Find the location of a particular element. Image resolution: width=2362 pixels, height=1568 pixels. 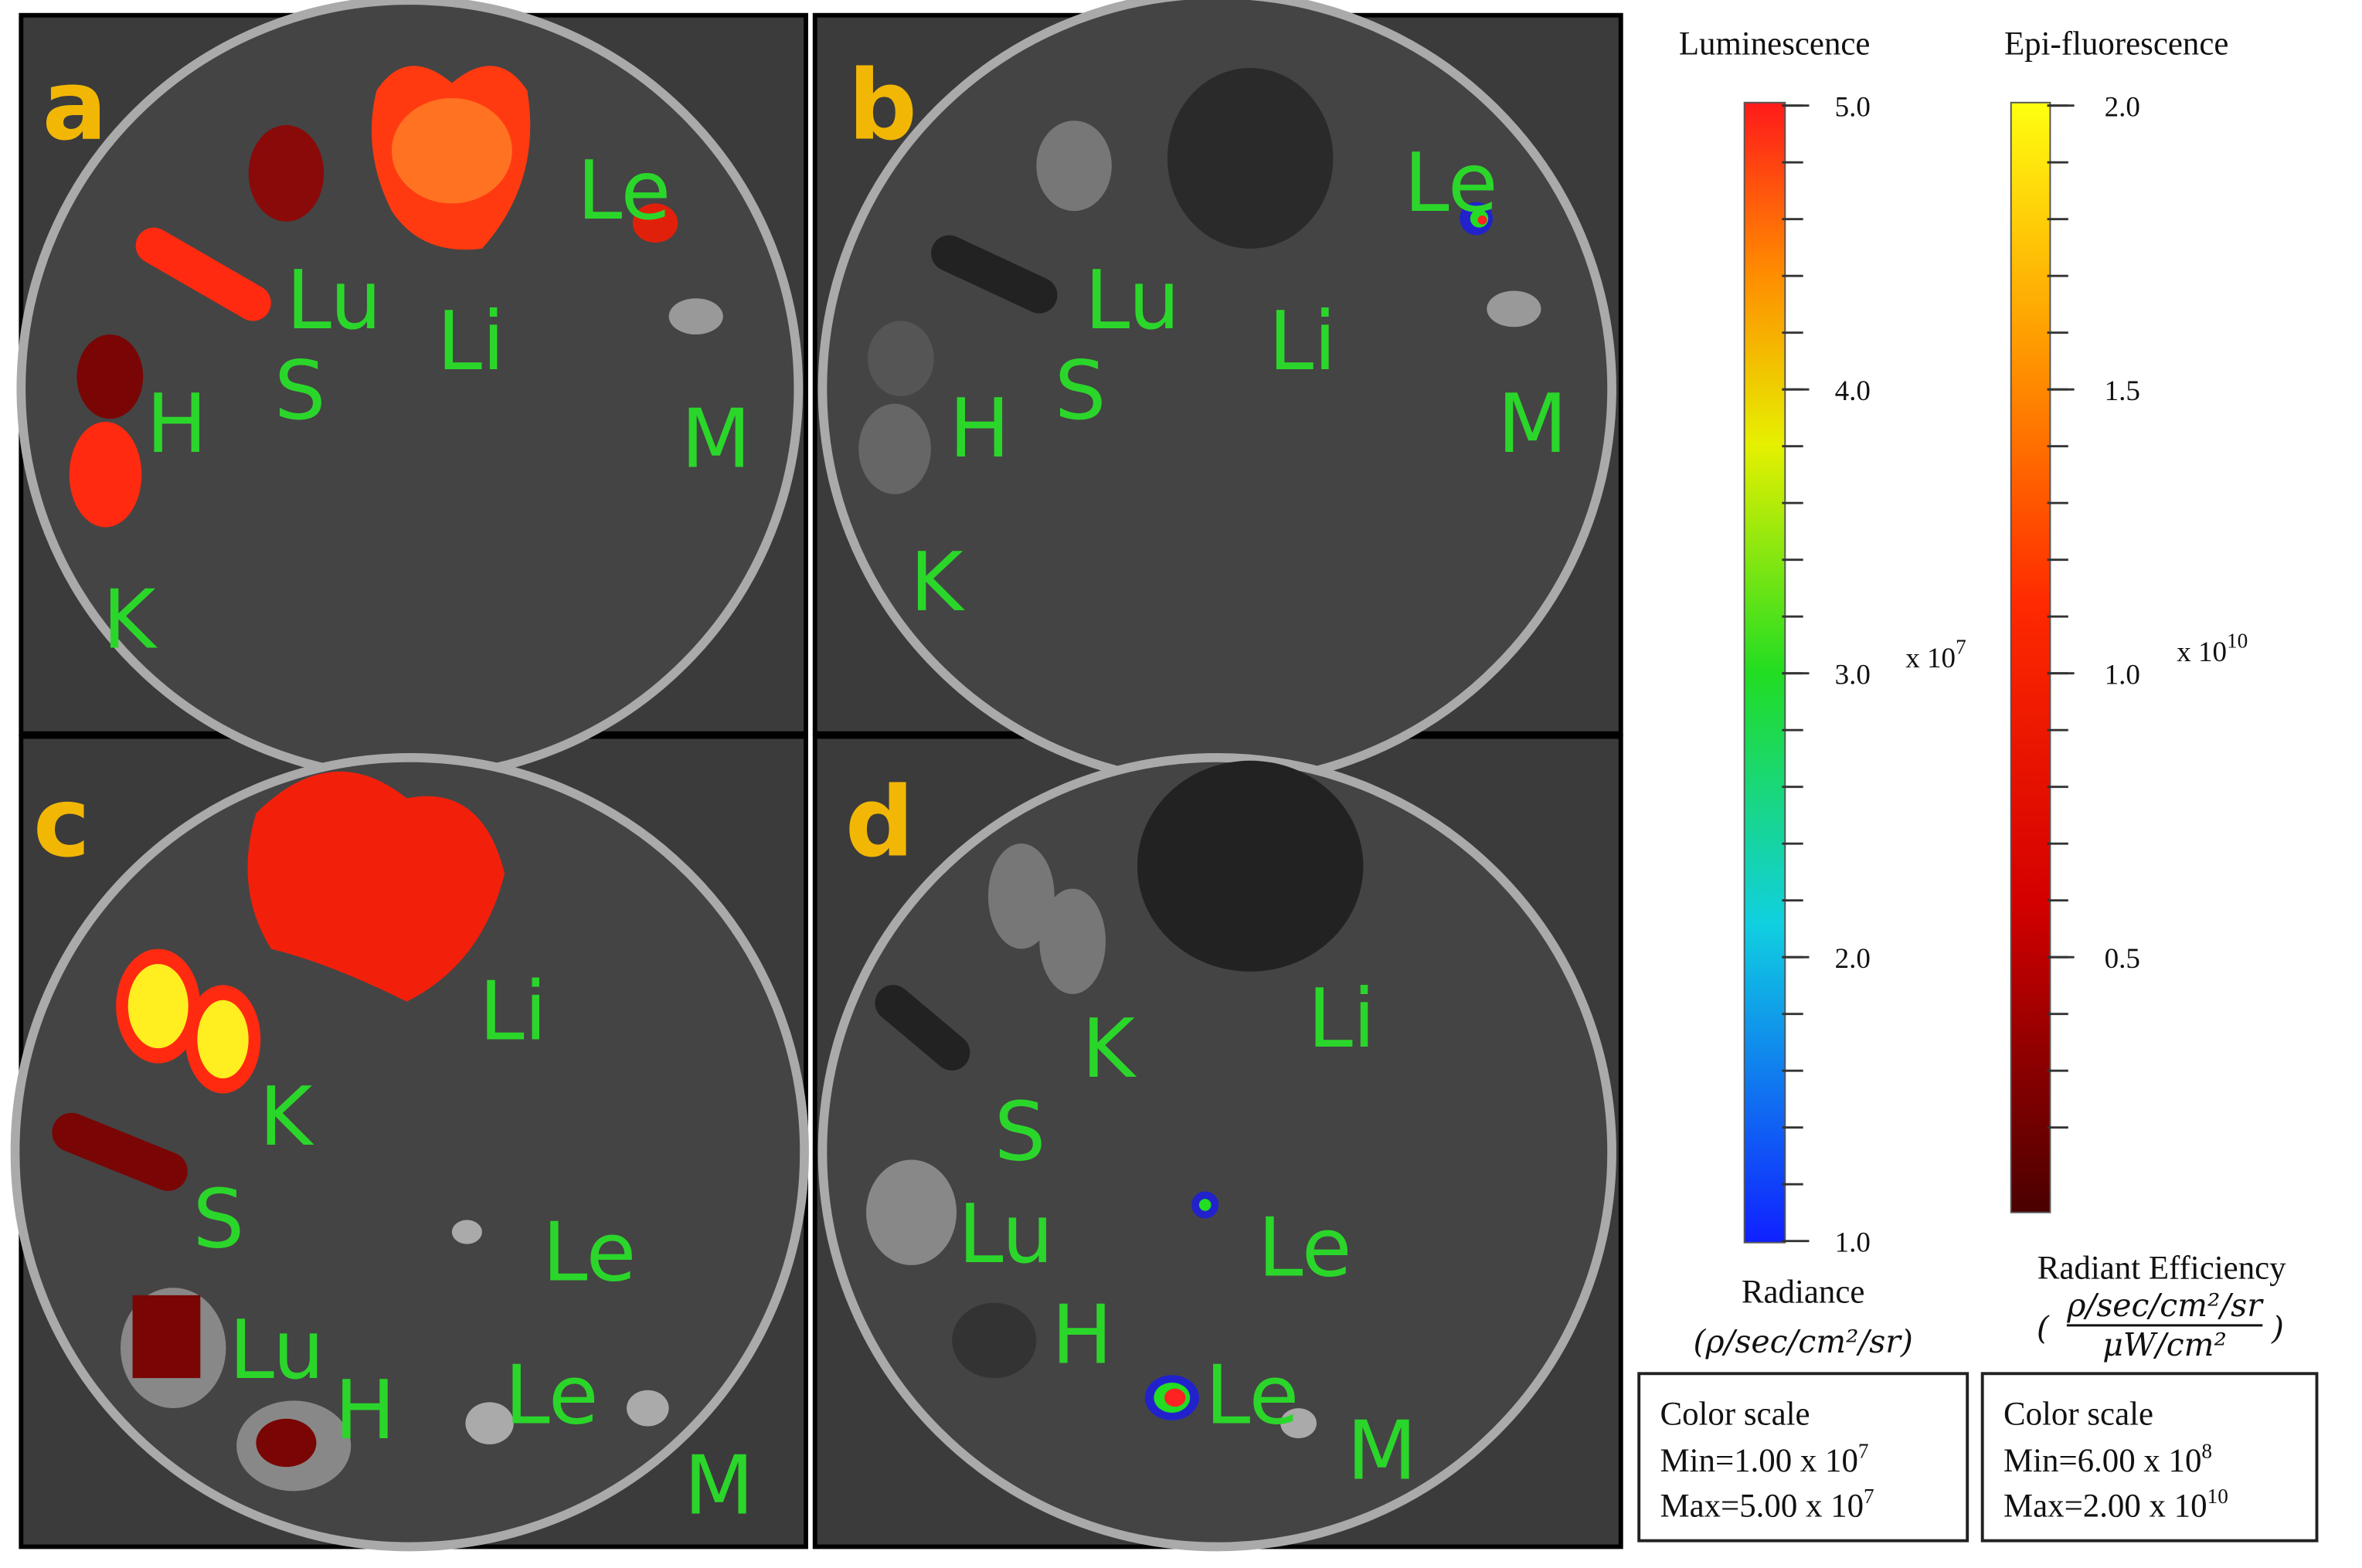

unit-numerator: ρ/sec/cm²/sr is located at coordinates (2165, 1305).